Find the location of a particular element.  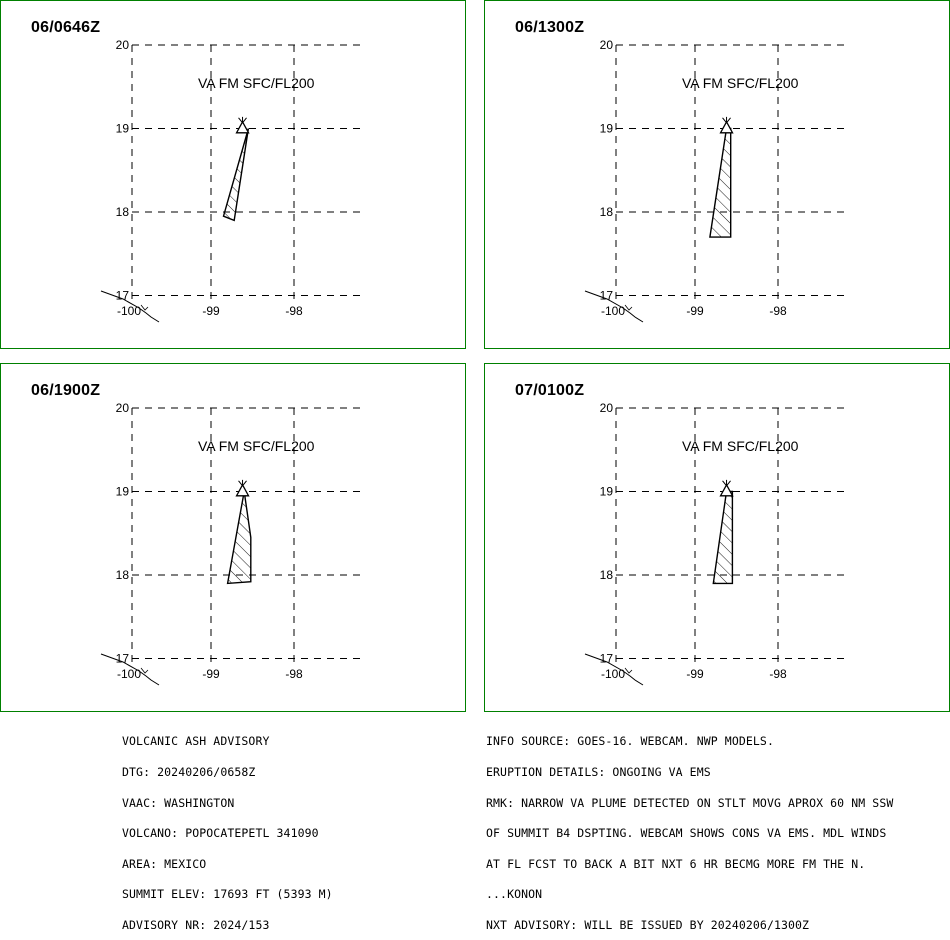

advisory-line: DTG: 20240206/0658Z is located at coordinates (189, 772).